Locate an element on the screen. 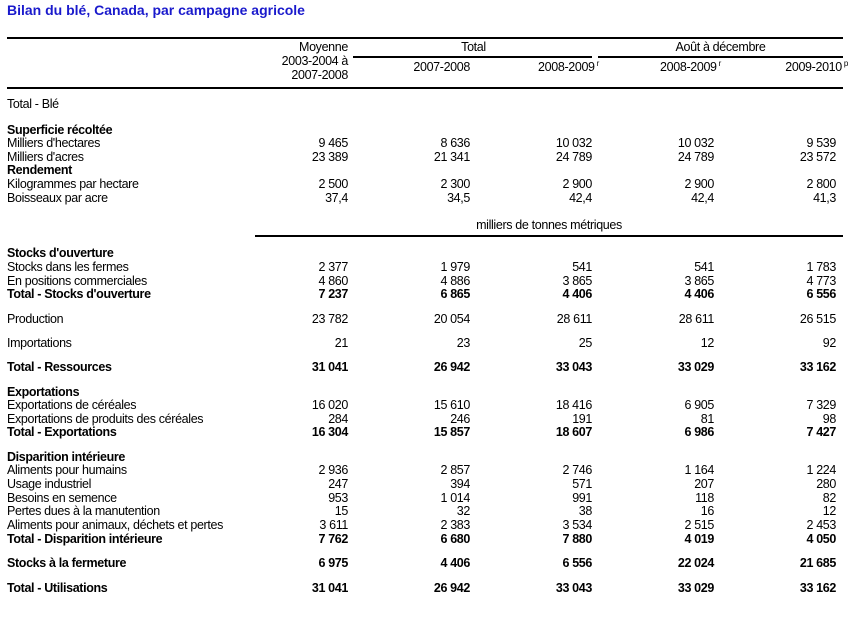 The height and width of the screenshot is (639, 852). table-cell: 1 979 is located at coordinates (455, 267).